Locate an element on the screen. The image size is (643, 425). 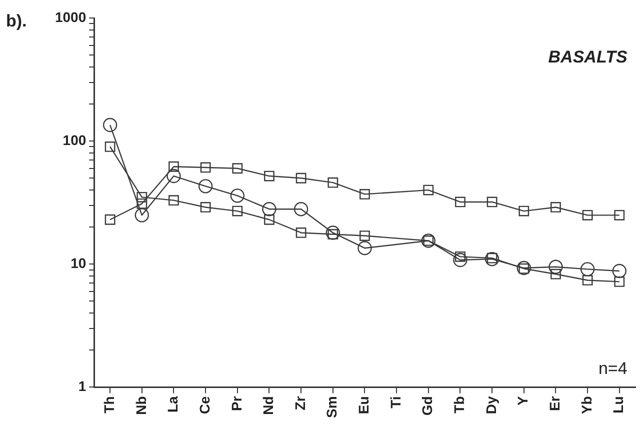
x-tick-label: Ti is located at coordinates (395, 402).